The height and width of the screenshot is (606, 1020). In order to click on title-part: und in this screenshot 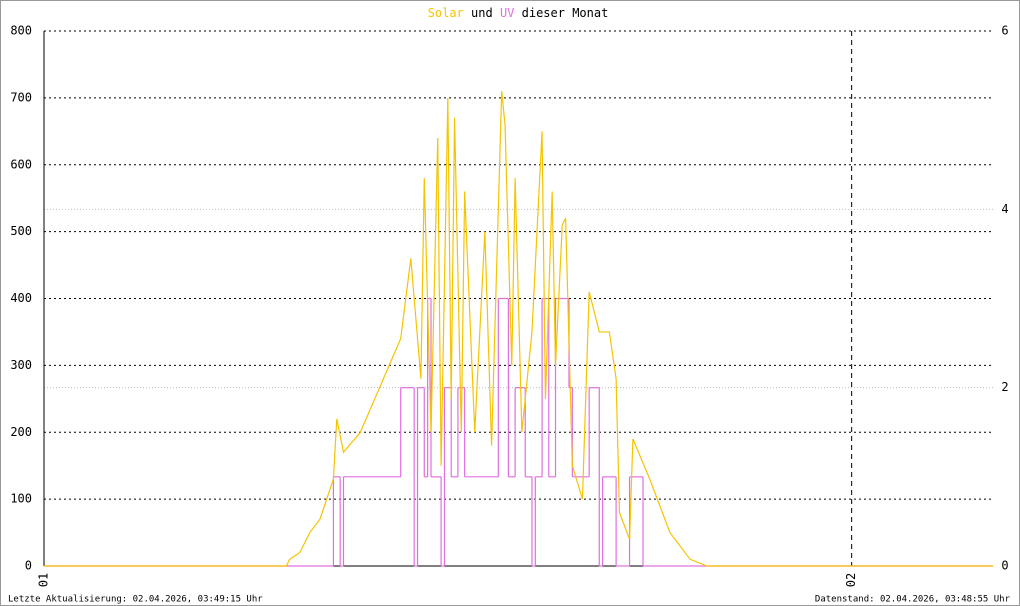, I will do `click(482, 13)`.